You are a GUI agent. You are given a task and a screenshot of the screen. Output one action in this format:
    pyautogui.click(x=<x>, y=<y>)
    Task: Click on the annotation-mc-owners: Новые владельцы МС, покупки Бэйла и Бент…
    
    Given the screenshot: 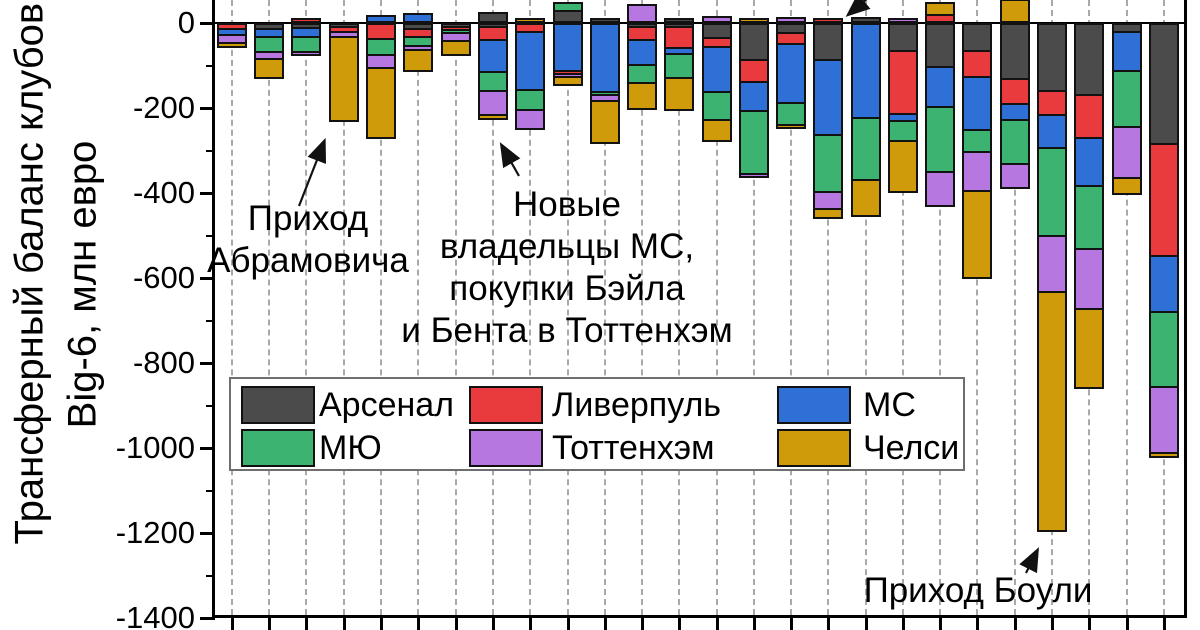 What is the action you would take?
    pyautogui.click(x=567, y=268)
    